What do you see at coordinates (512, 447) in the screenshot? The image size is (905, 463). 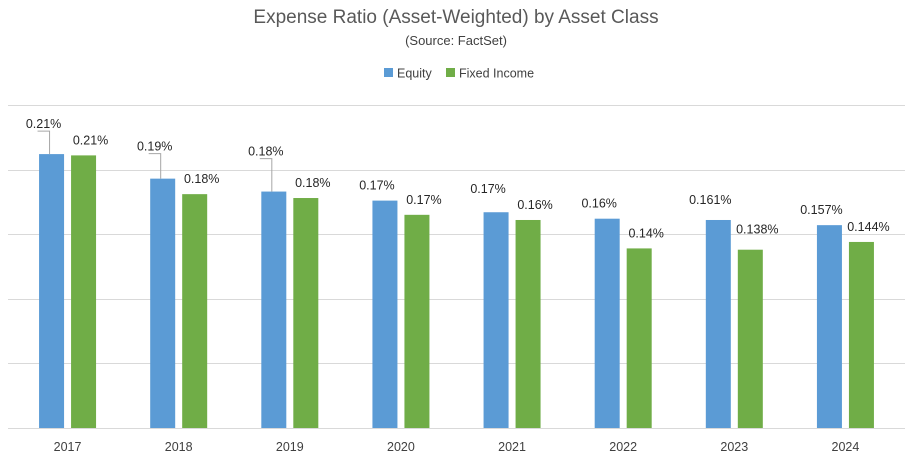 I see `x-tick-label: 2021` at bounding box center [512, 447].